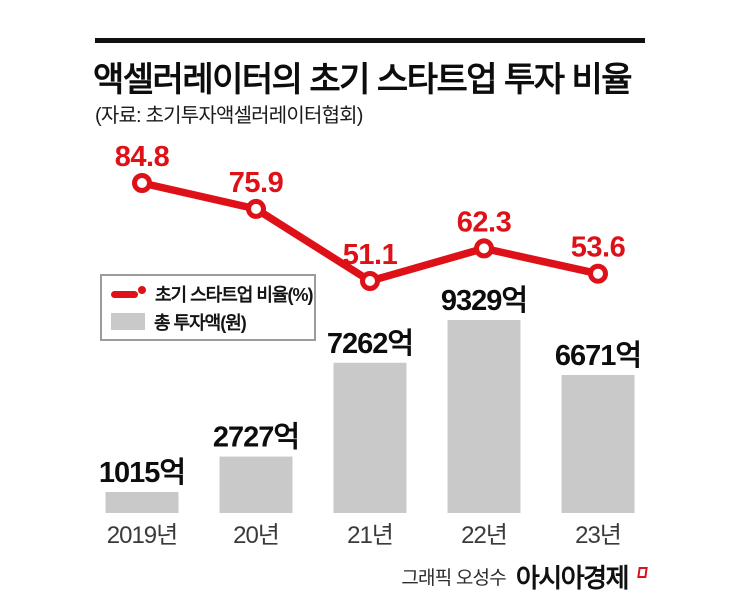  I want to click on line-series-marker-icon, so click(128, 294).